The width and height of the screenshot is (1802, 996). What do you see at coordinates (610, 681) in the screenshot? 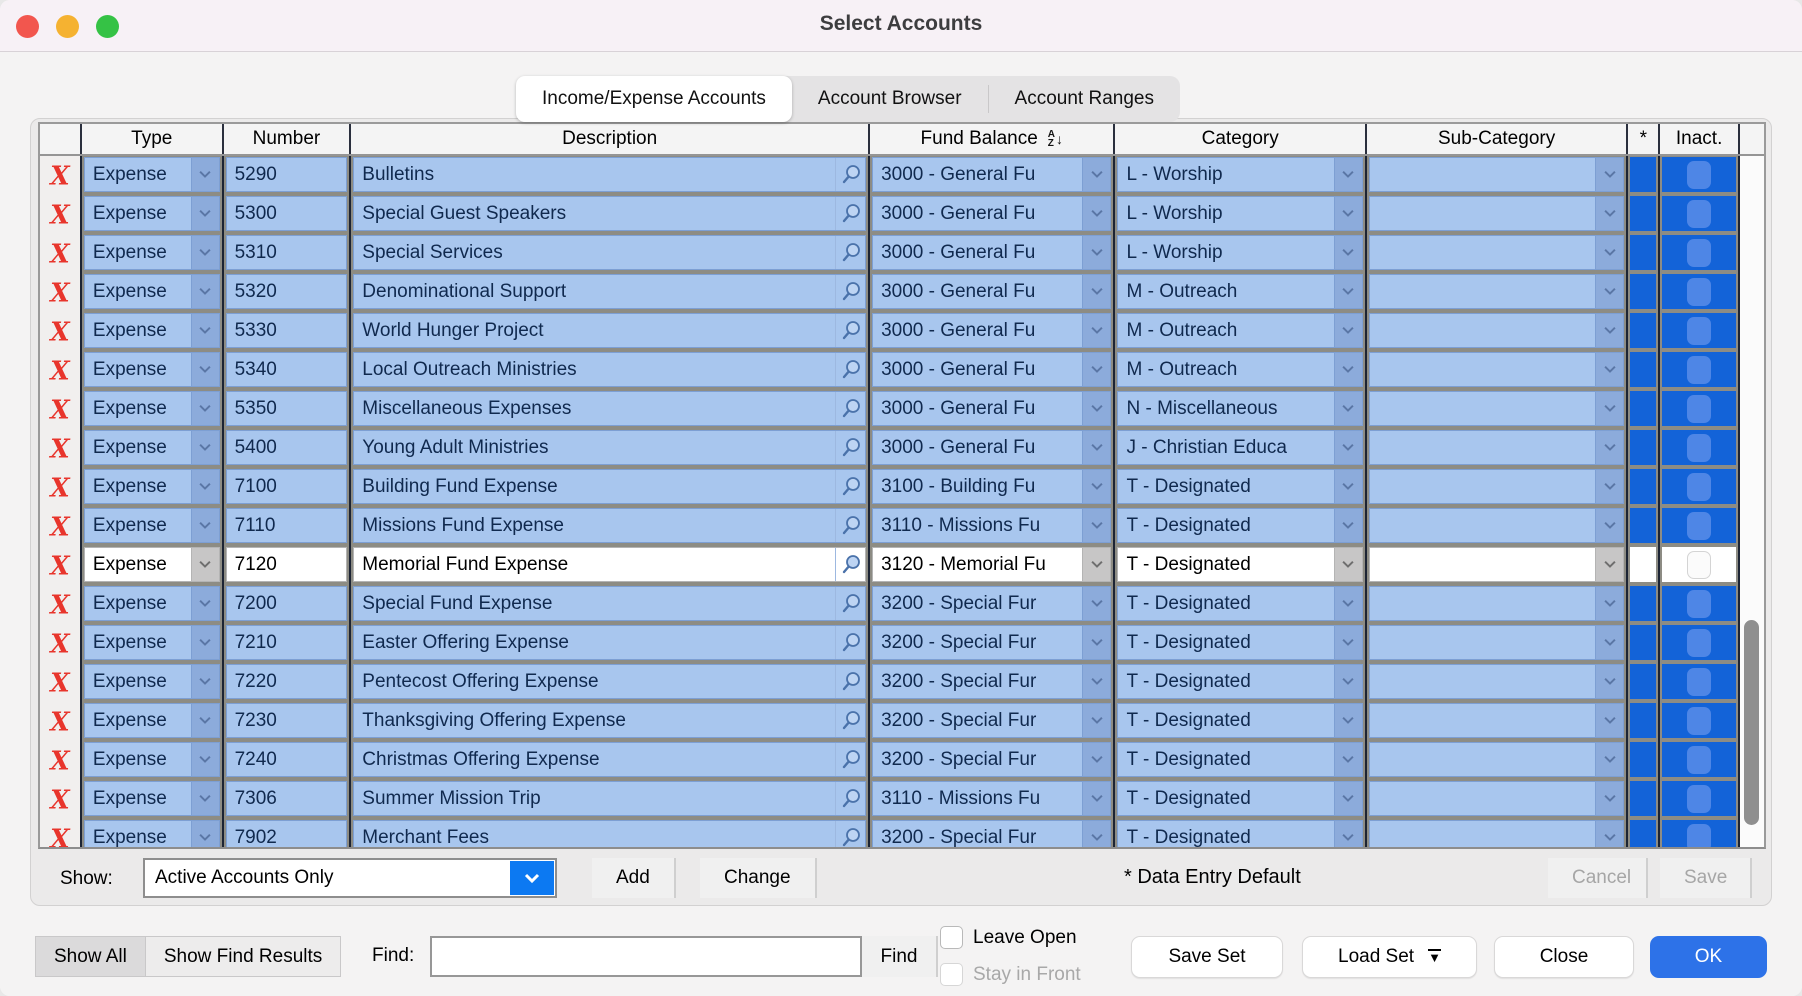
I see `description-field: Pentecost Offering Expense` at bounding box center [610, 681].